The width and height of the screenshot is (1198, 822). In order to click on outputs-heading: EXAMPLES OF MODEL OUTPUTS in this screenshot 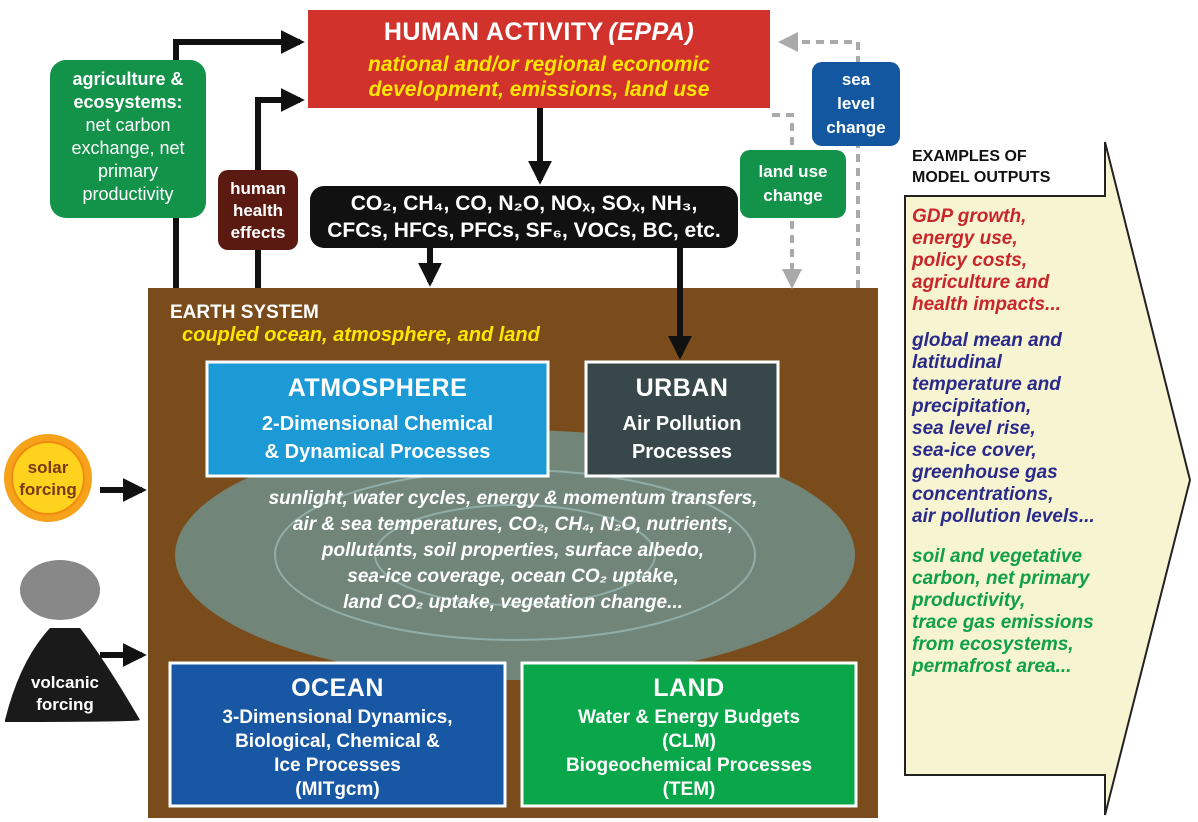, I will do `click(981, 167)`.